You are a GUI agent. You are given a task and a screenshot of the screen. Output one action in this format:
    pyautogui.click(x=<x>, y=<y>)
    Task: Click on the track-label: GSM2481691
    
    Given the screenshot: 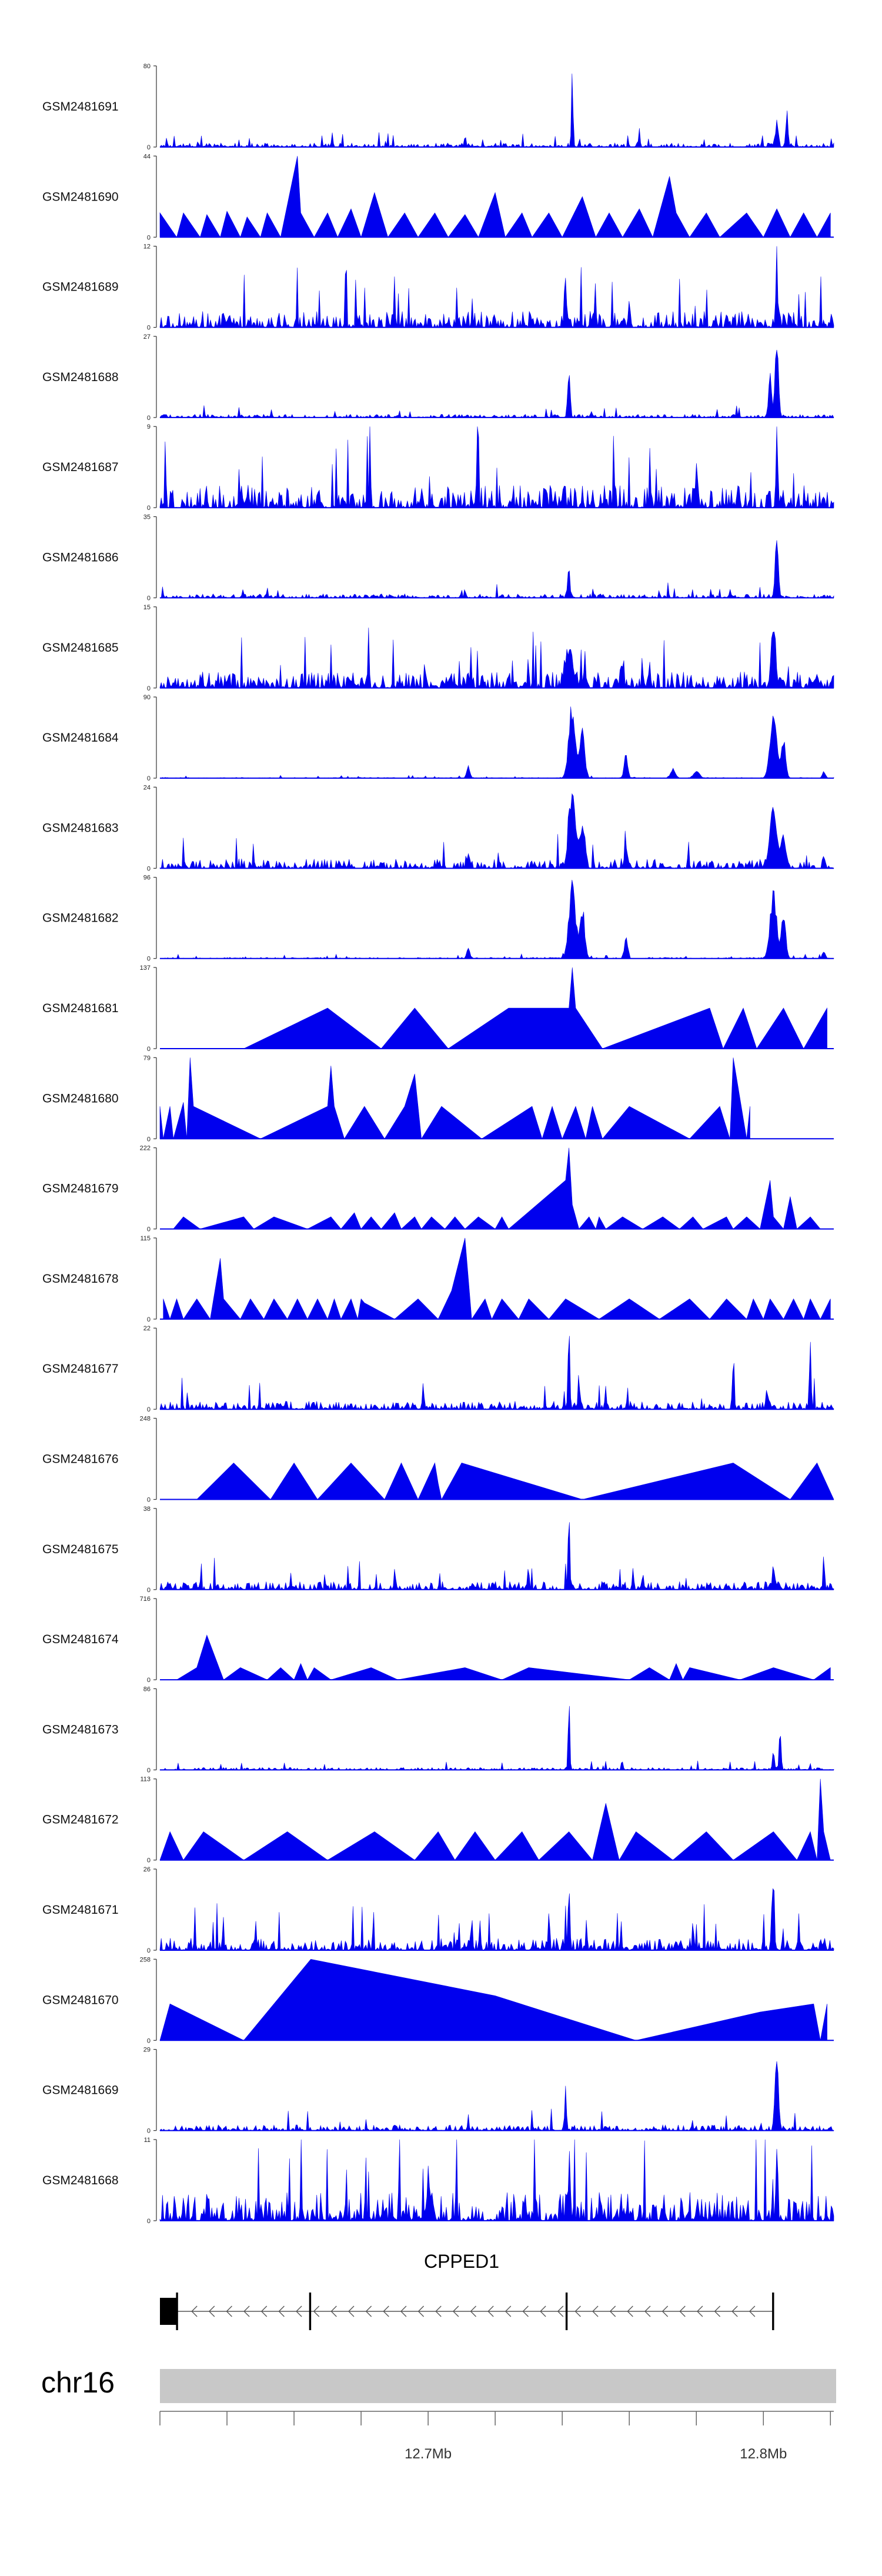 What is the action you would take?
    pyautogui.click(x=80, y=107)
    